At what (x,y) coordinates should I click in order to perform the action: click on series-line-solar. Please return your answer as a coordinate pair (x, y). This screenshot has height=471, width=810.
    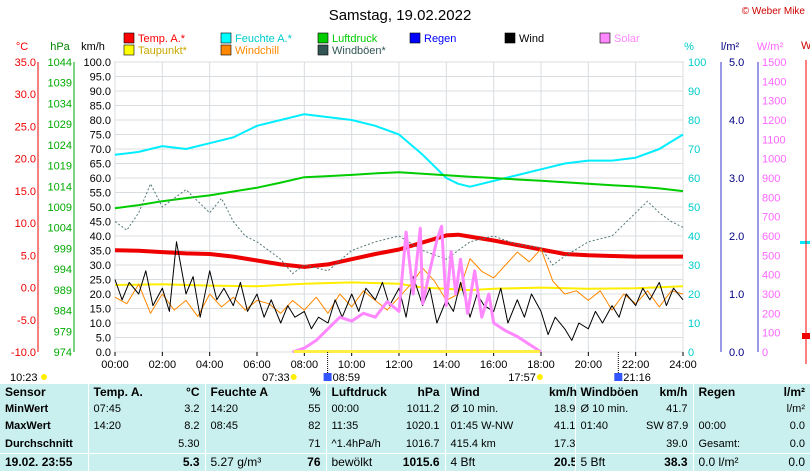
    Looking at the image, I should click on (417, 289).